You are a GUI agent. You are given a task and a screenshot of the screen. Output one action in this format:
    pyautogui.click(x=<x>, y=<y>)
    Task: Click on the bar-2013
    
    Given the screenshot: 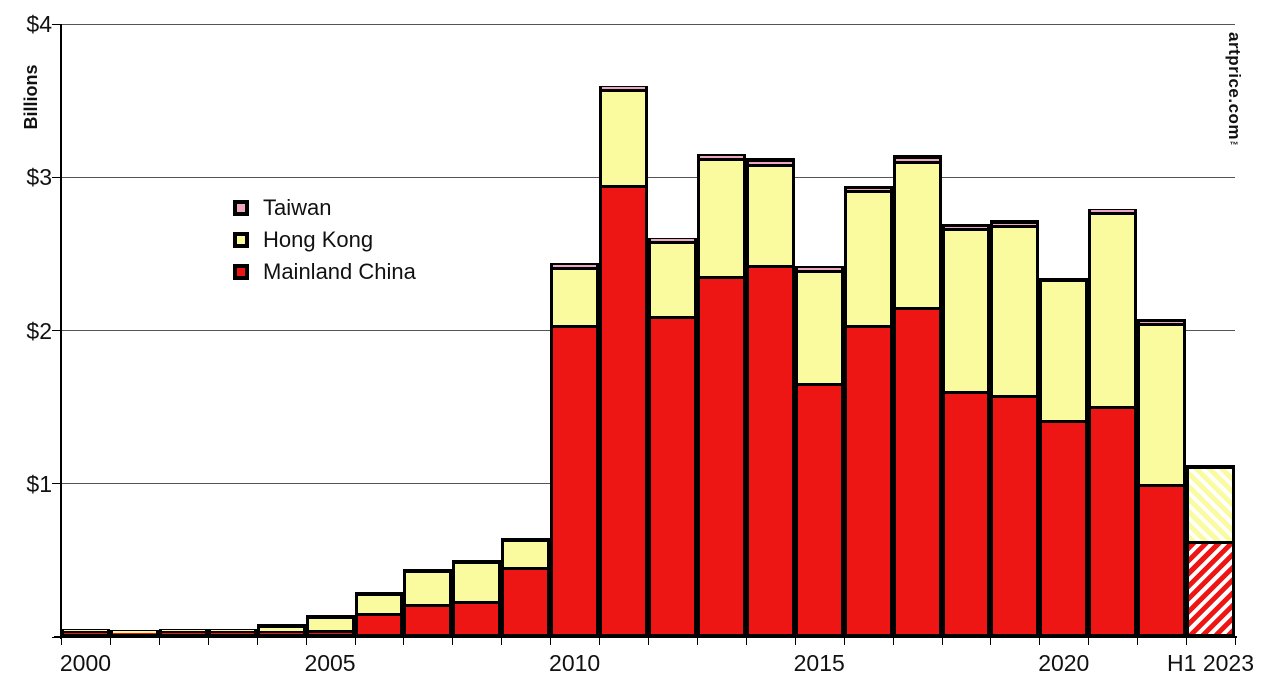 What is the action you would take?
    pyautogui.click(x=721, y=395)
    